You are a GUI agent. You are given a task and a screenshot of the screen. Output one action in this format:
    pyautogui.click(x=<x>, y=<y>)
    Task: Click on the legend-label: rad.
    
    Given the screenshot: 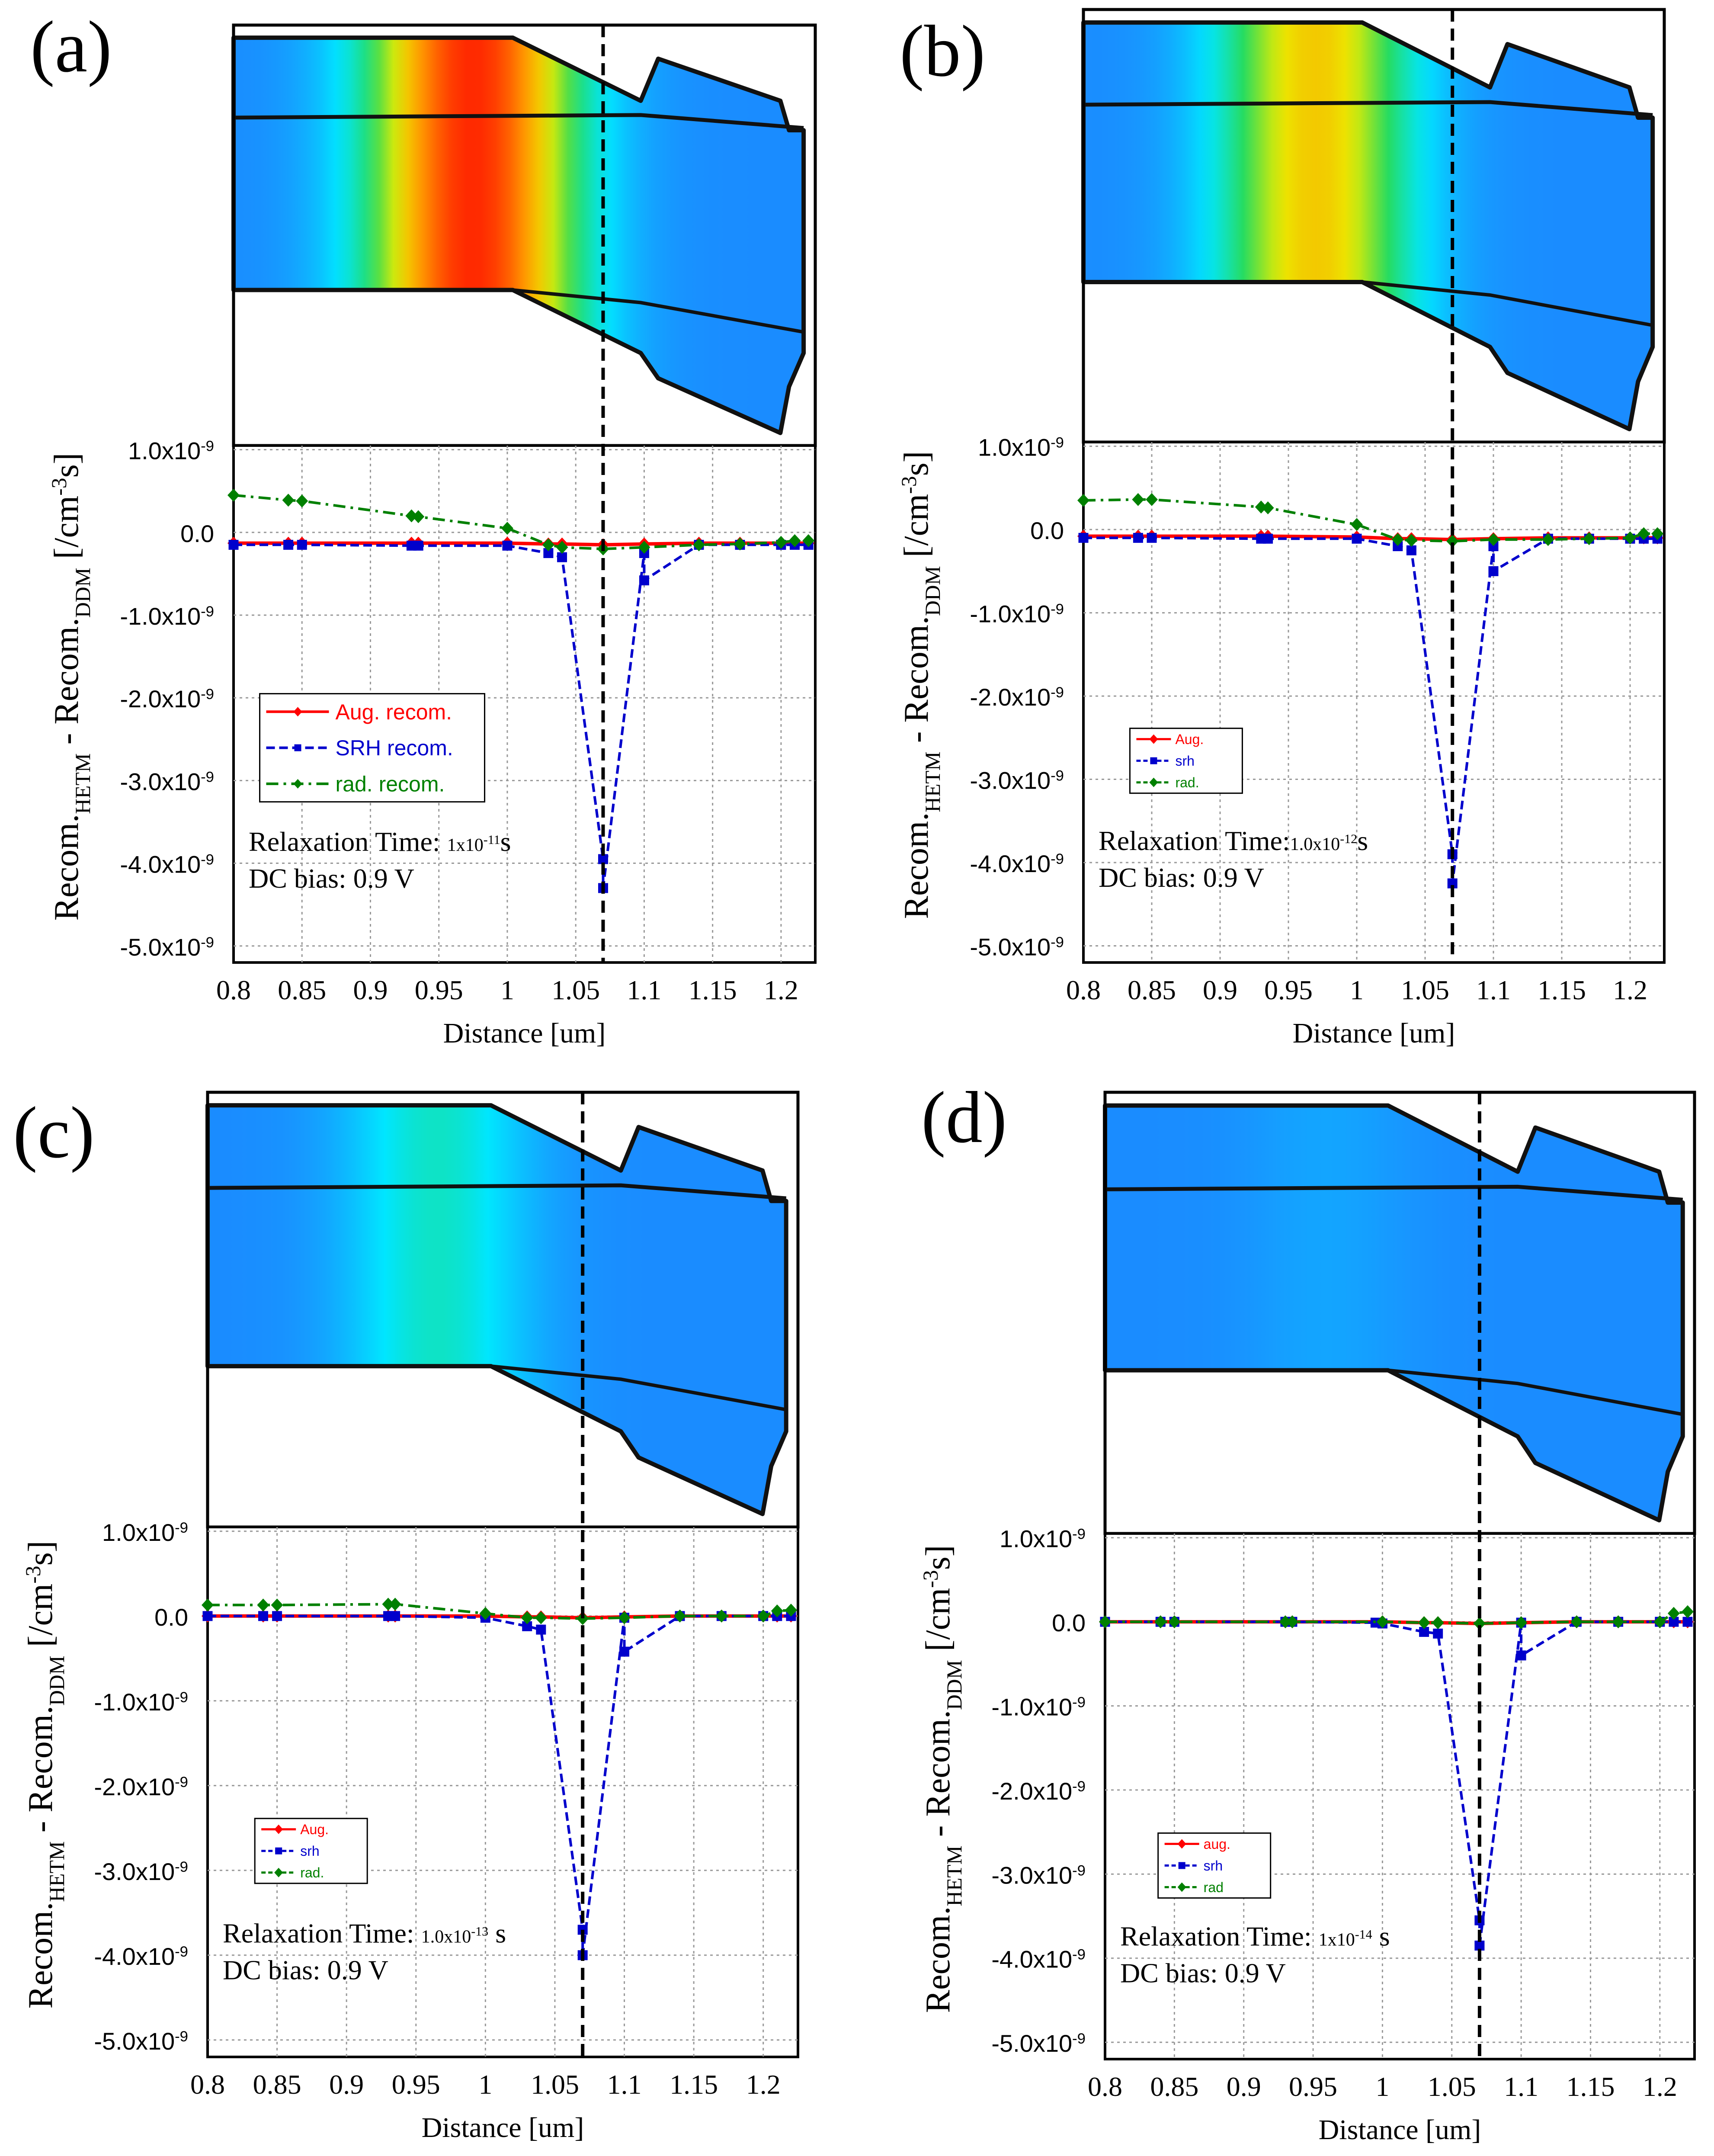 What is the action you would take?
    pyautogui.click(x=1187, y=783)
    